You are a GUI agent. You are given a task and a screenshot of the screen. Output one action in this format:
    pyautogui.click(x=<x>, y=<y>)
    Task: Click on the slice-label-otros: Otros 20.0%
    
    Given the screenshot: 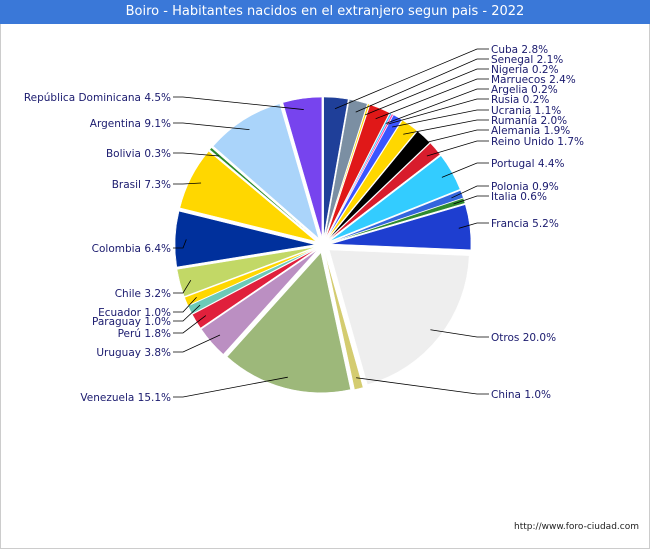 What is the action you would take?
    pyautogui.click(x=523, y=338)
    